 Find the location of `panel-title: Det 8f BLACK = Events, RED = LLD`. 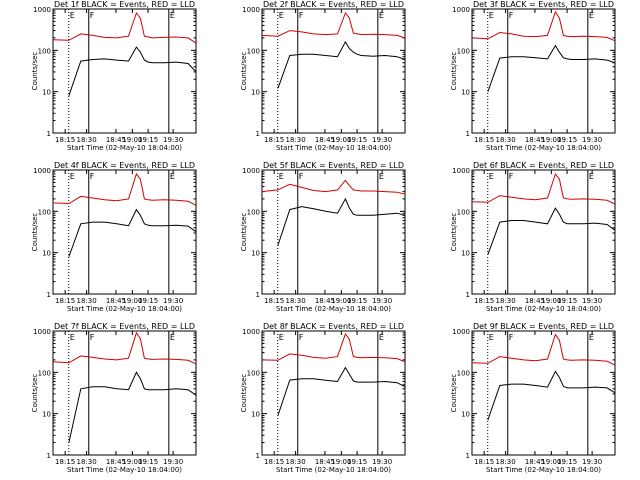

panel-title: Det 8f BLACK = Events, RED = LLD is located at coordinates (333, 326).